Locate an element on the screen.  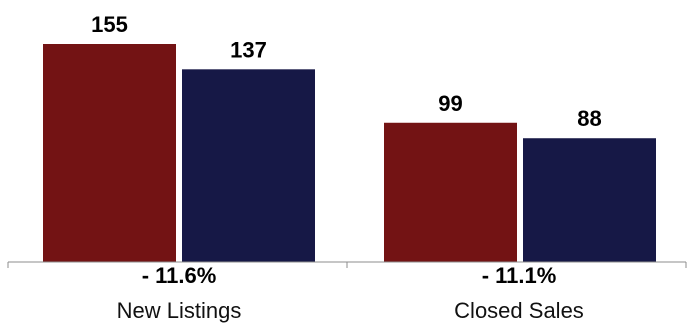
change-label-closed-sales: - 11.1% is located at coordinates (519, 275).